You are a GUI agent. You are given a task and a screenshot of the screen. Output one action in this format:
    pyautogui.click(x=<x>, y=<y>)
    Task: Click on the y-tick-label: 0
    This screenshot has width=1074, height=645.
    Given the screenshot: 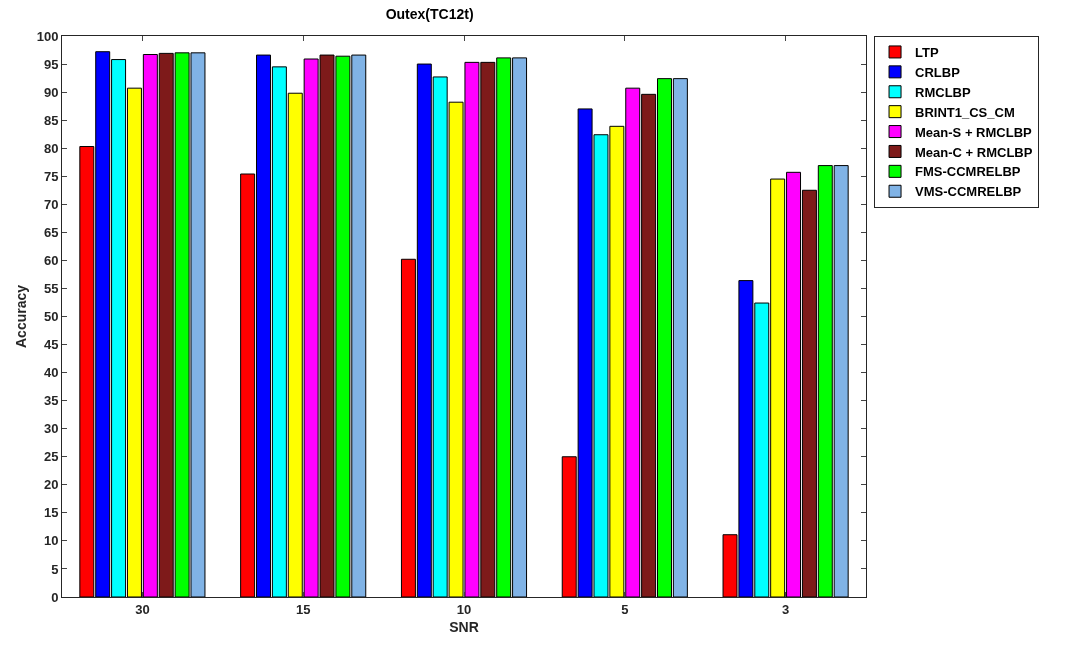 What is the action you would take?
    pyautogui.click(x=55, y=597)
    